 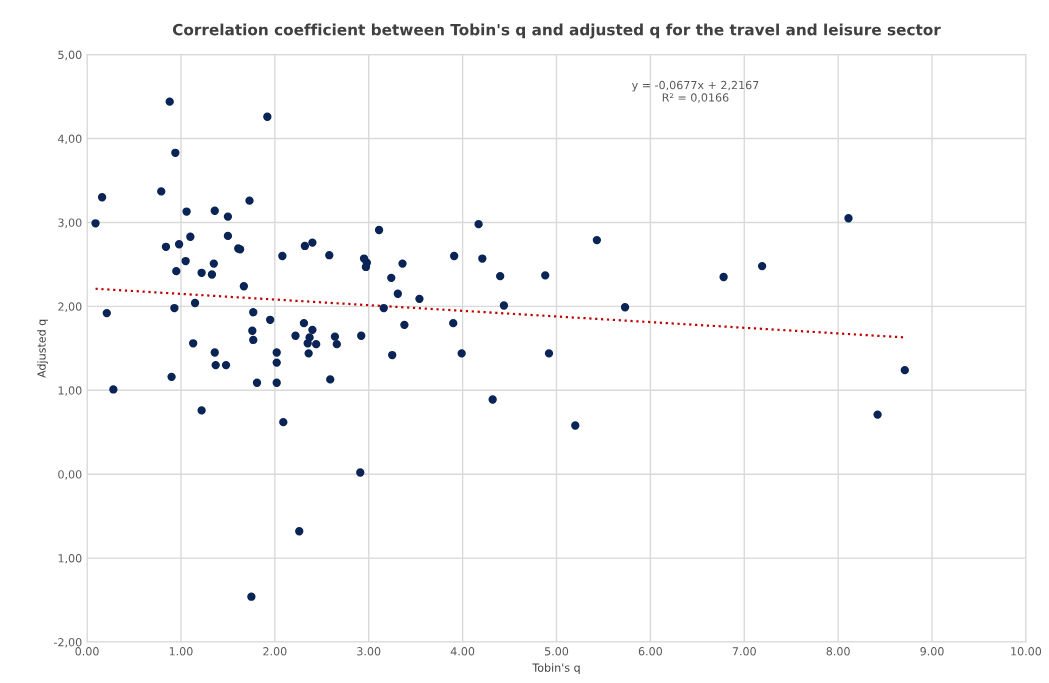 What do you see at coordinates (462, 651) in the screenshot?
I see `x-tick-label: 4.00` at bounding box center [462, 651].